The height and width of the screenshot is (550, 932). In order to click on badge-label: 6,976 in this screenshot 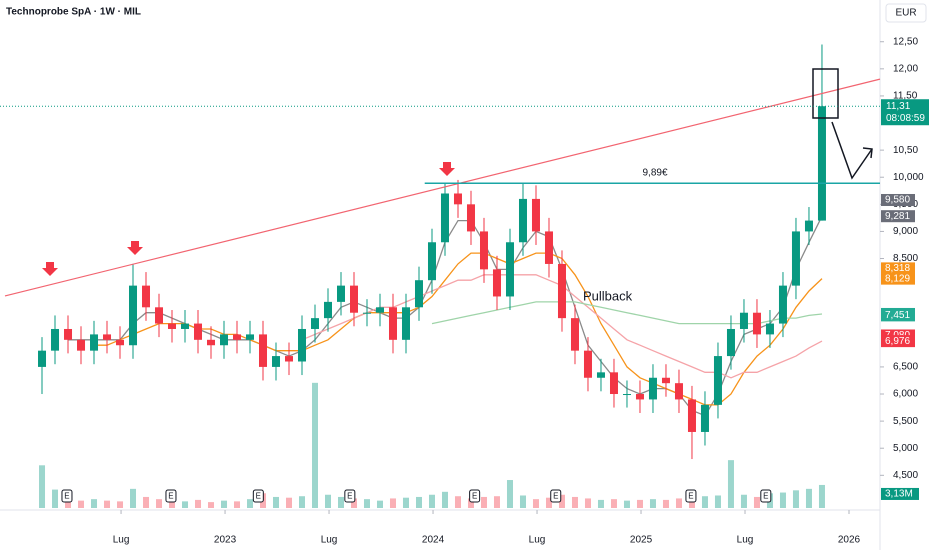, I will do `click(897, 341)`.